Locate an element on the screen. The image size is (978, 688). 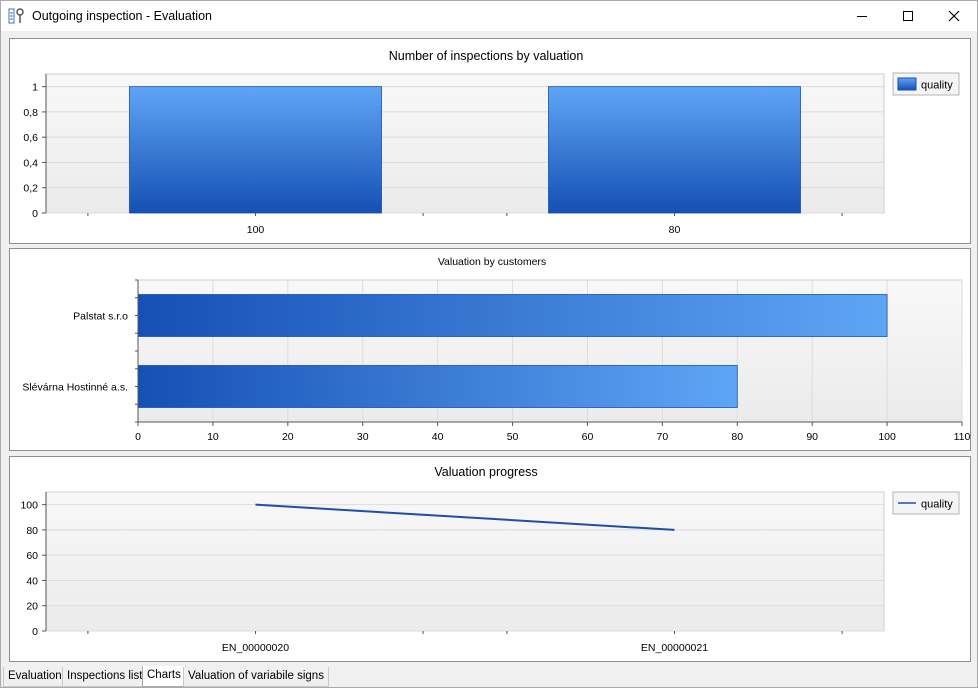
tab-valuation-of-variabile-signs: Valuation of variabile signs is located at coordinates (256, 677).